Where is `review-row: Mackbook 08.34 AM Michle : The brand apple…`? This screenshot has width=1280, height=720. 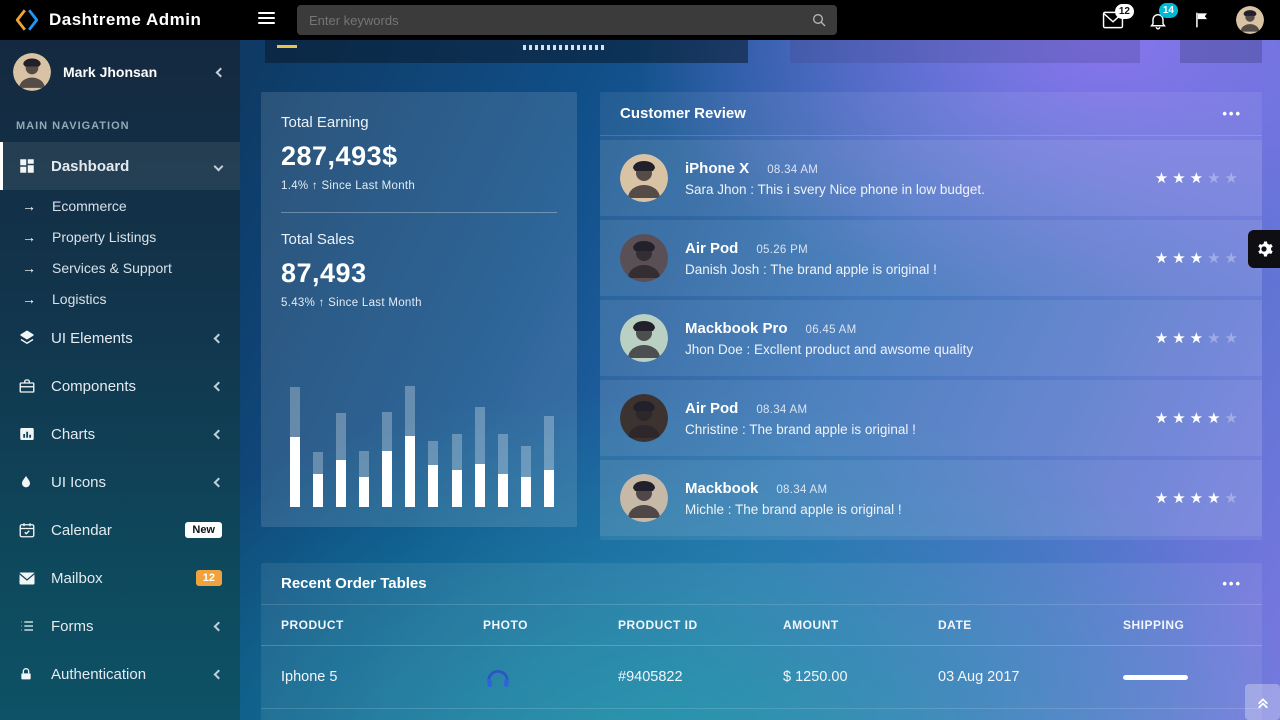
review-row: Mackbook 08.34 AM Michle : The brand apple… is located at coordinates (931, 498).